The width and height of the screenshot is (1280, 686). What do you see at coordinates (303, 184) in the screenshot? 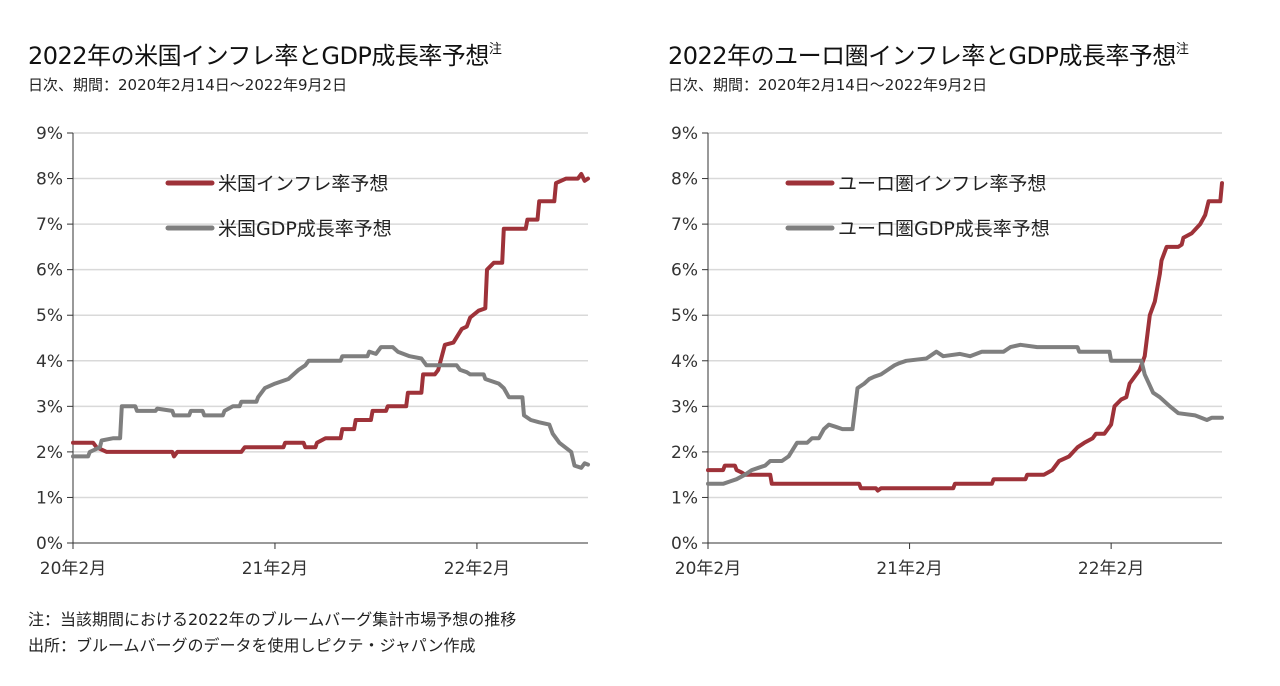
I see `legend-label: 米国インフレ率予想` at bounding box center [303, 184].